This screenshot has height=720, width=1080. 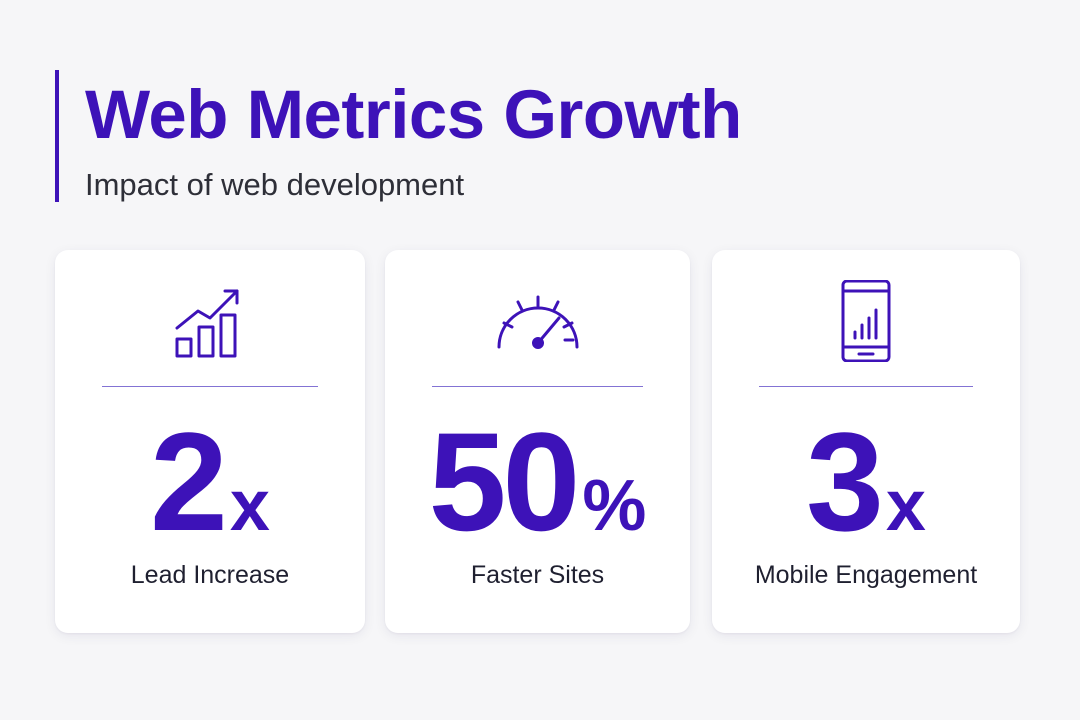 What do you see at coordinates (614, 506) in the screenshot?
I see `metric-unit: %` at bounding box center [614, 506].